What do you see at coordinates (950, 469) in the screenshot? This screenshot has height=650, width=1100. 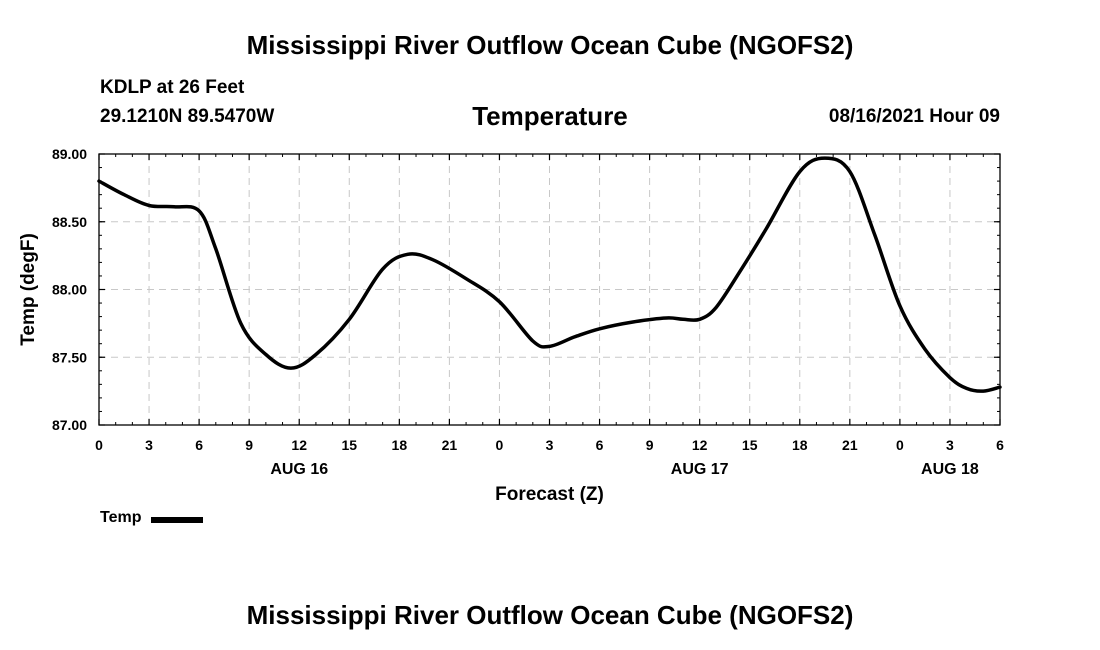 I see `date-label: AUG 18` at bounding box center [950, 469].